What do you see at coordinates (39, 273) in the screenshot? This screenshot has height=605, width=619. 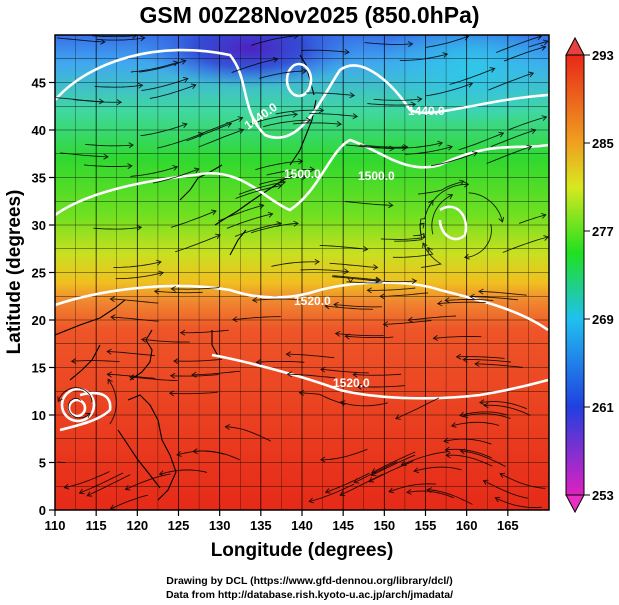 I see `y-tick-label: 25` at bounding box center [39, 273].